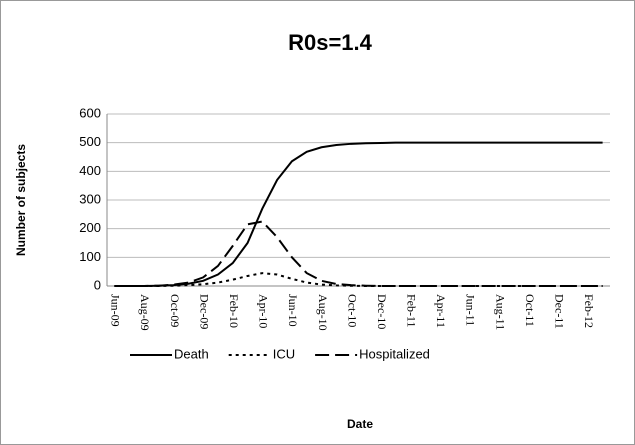 The image size is (635, 445). I want to click on x-tick-label: Dec-11, so click(559, 311).